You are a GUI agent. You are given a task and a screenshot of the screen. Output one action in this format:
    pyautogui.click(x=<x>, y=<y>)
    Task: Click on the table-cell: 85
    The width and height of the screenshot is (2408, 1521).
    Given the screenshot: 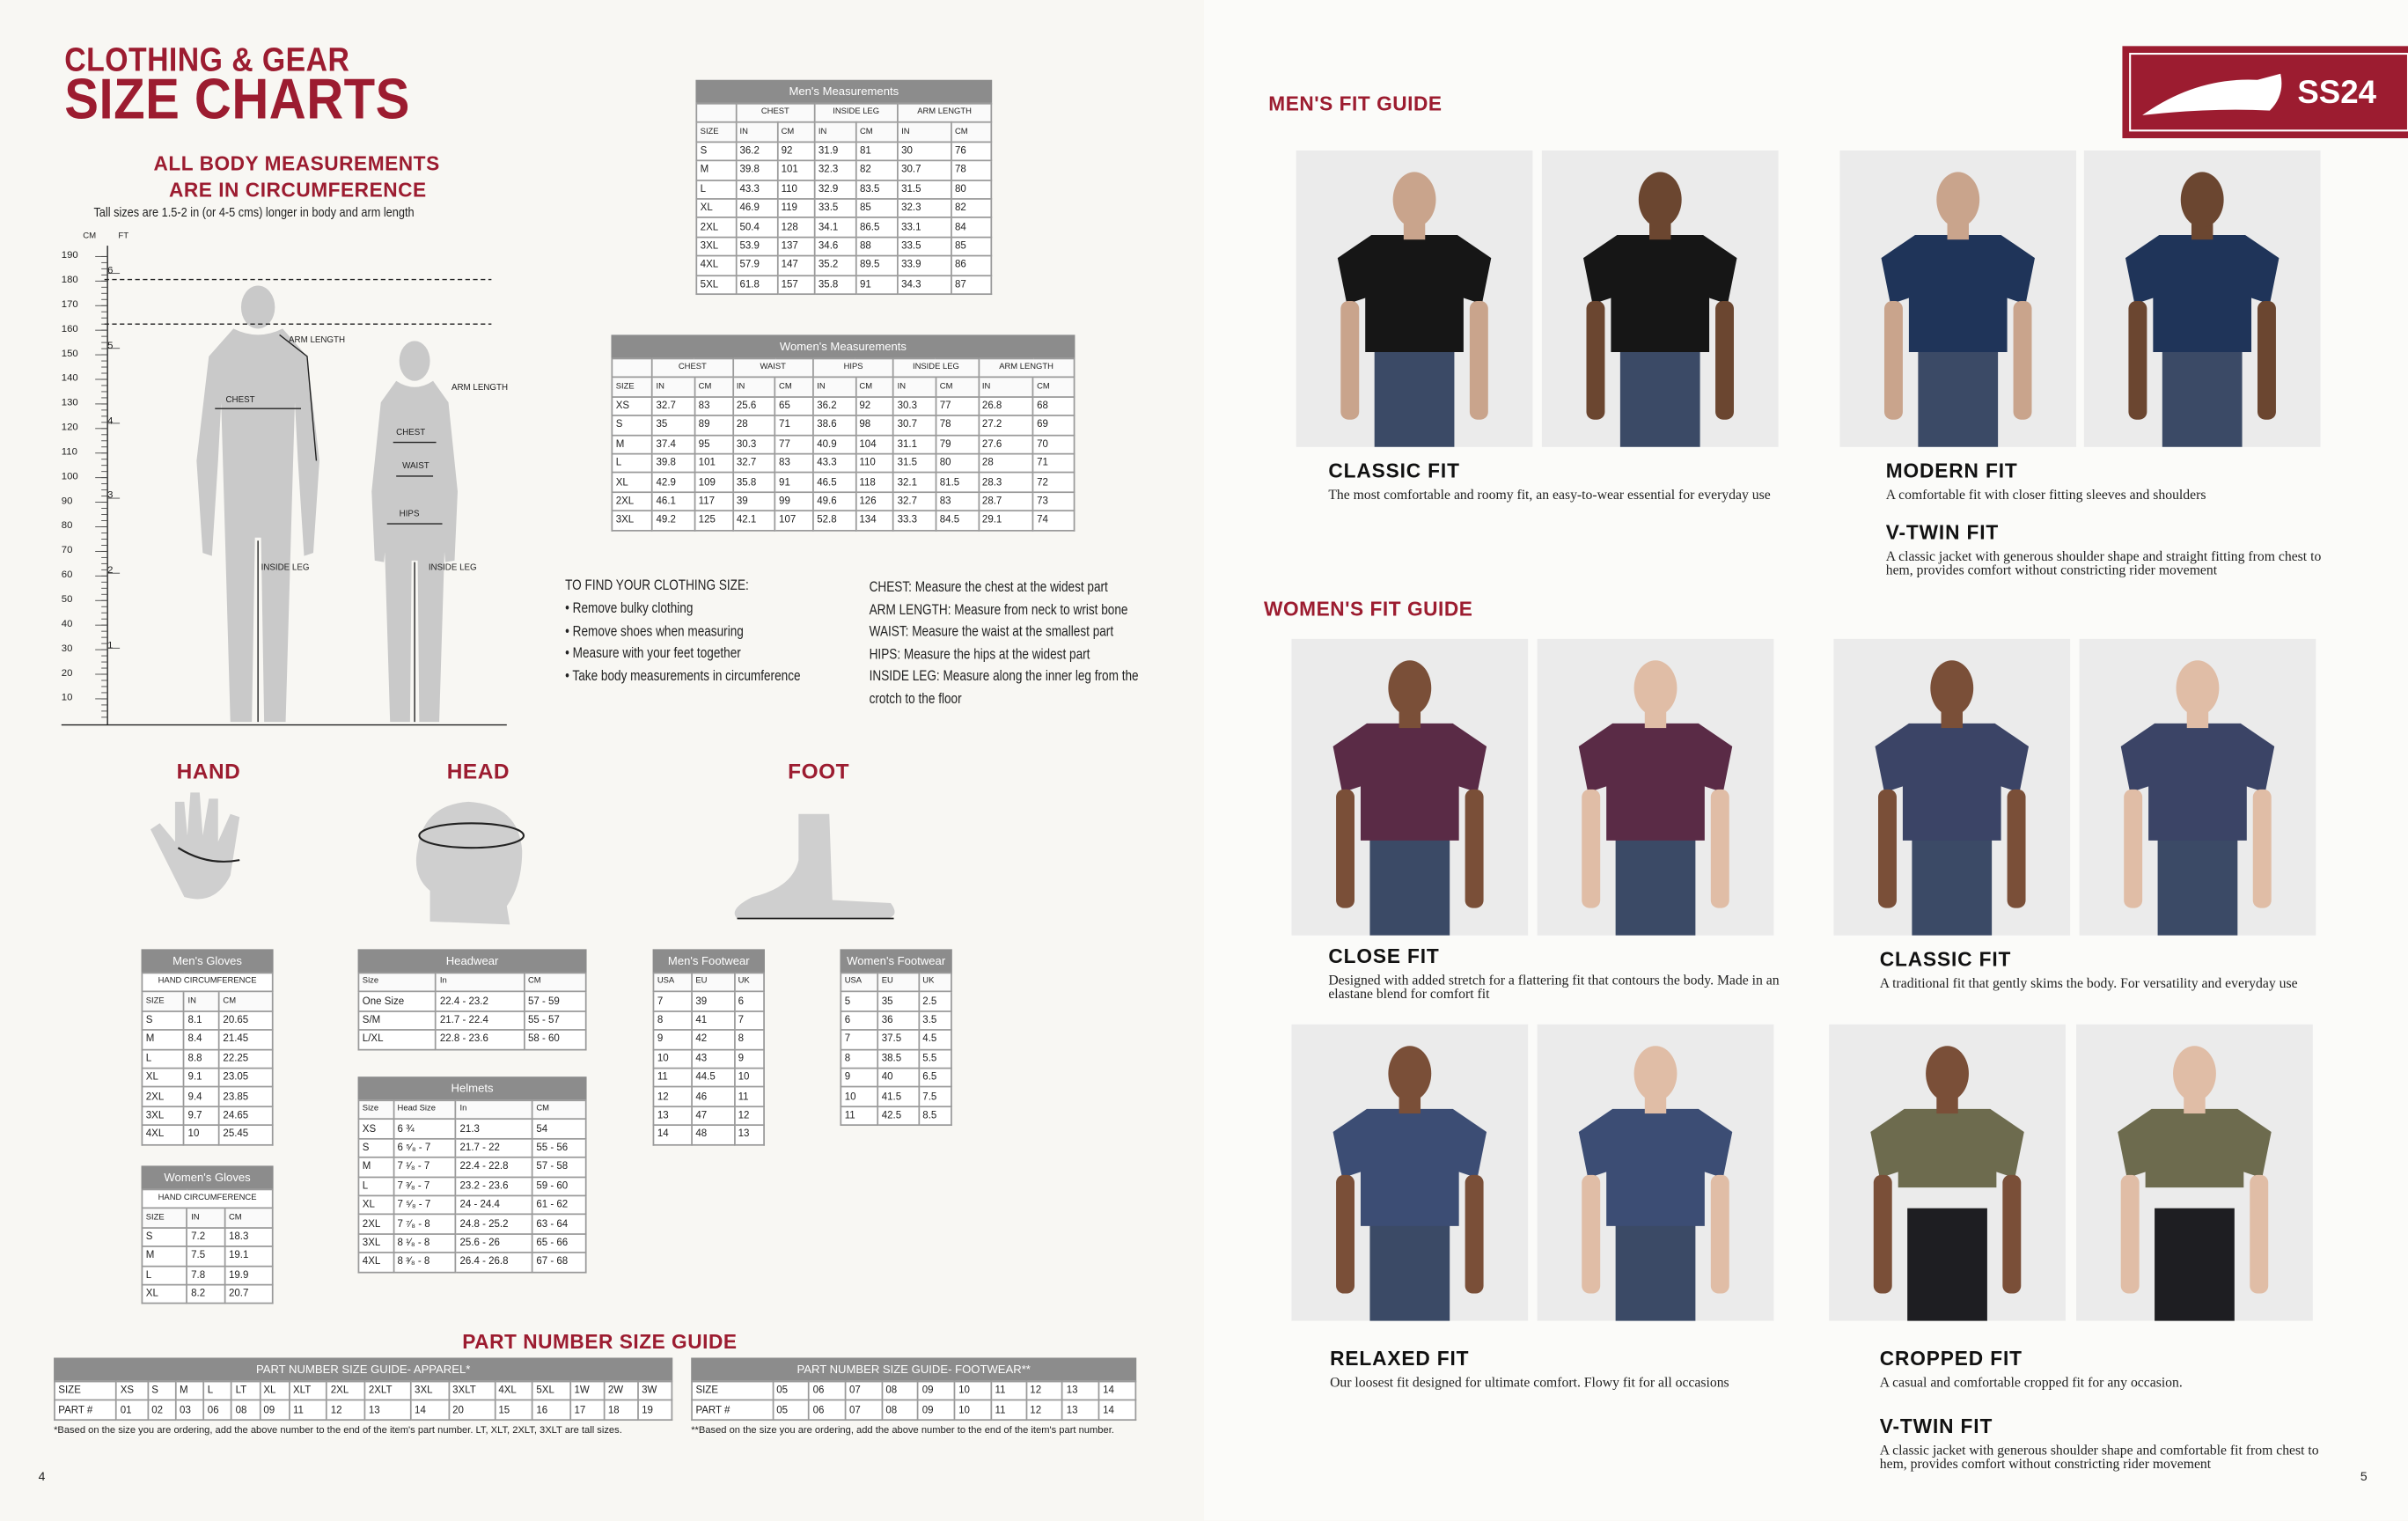 What is the action you would take?
    pyautogui.click(x=971, y=246)
    